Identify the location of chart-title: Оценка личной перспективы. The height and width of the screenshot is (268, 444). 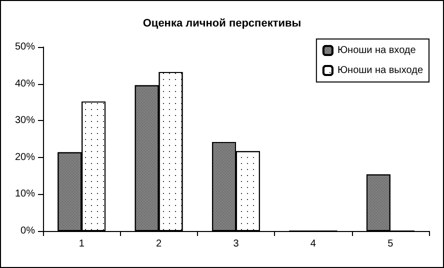
(222, 24).